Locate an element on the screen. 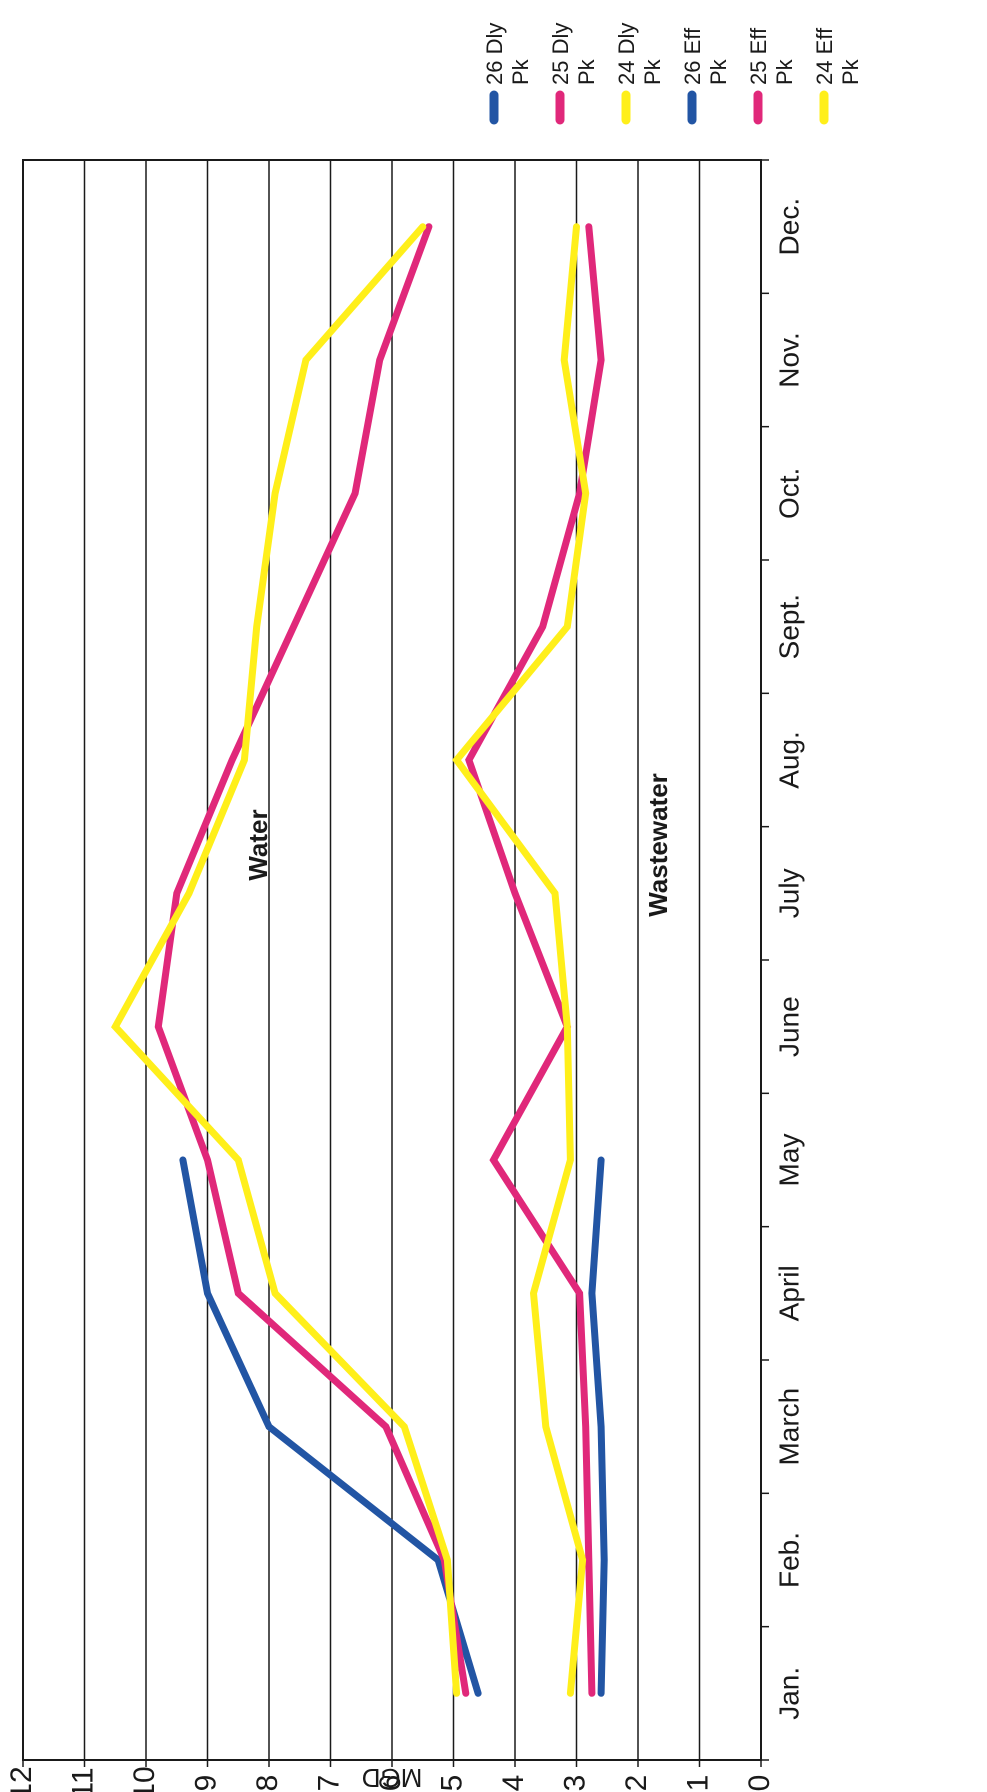  y-tick-label: 11 is located at coordinates (82, 1779).